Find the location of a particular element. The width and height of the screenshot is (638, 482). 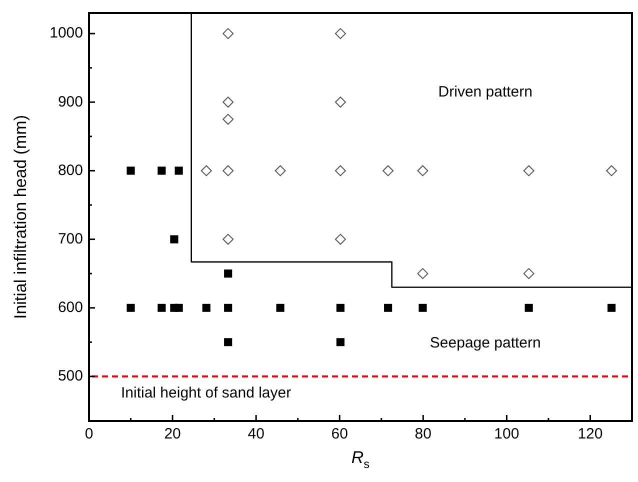

y-axis-title: Initial infiltration head (mm) is located at coordinates (20, 217).